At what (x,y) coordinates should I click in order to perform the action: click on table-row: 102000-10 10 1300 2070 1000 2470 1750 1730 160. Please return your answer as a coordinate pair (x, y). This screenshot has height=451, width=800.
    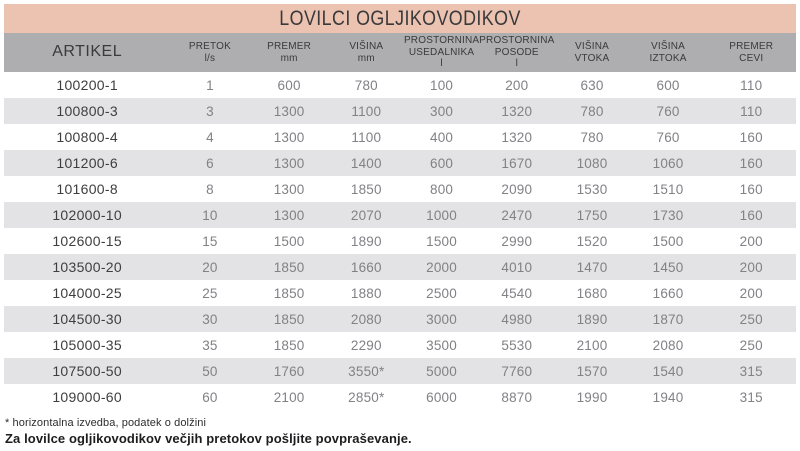
    Looking at the image, I should click on (400, 215).